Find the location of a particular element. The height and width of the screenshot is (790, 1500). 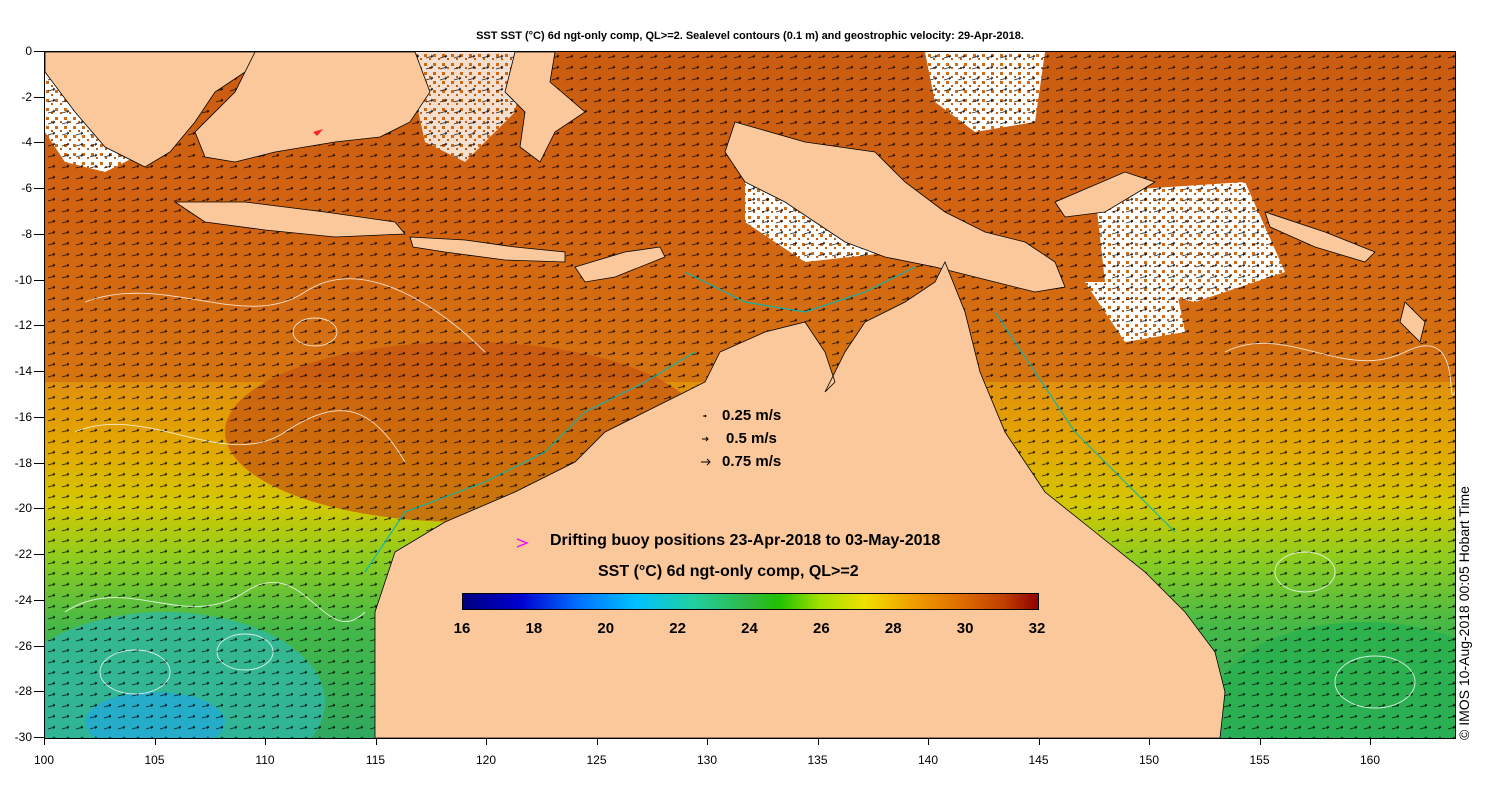

y-tick-label: -22 is located at coordinates (23, 554).